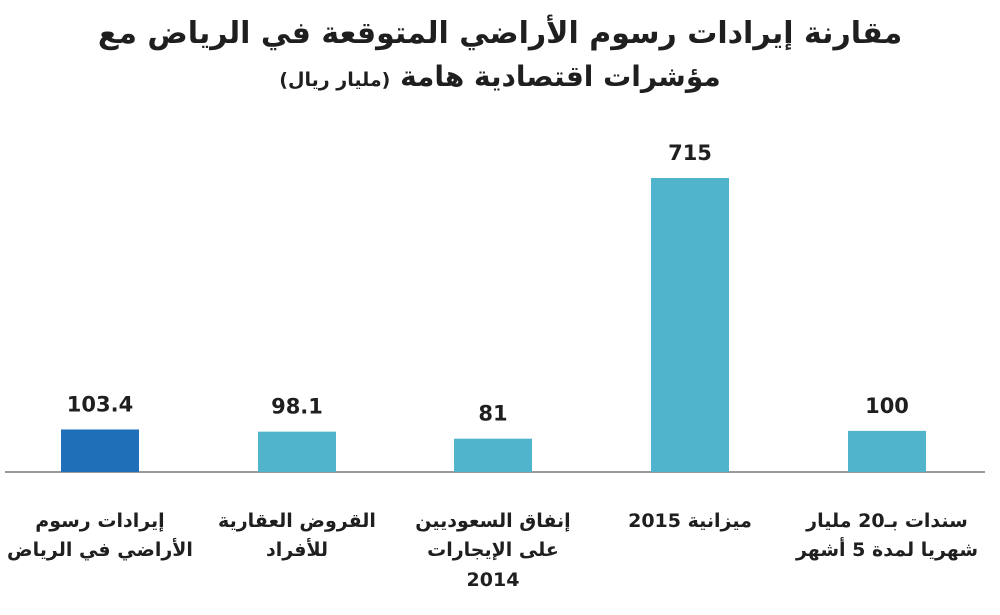 The height and width of the screenshot is (615, 1000). Describe the element at coordinates (887, 536) in the screenshot. I see `category-label-5: سندات بـ20 مليار شهريا لمدة 5 أشهر` at that location.